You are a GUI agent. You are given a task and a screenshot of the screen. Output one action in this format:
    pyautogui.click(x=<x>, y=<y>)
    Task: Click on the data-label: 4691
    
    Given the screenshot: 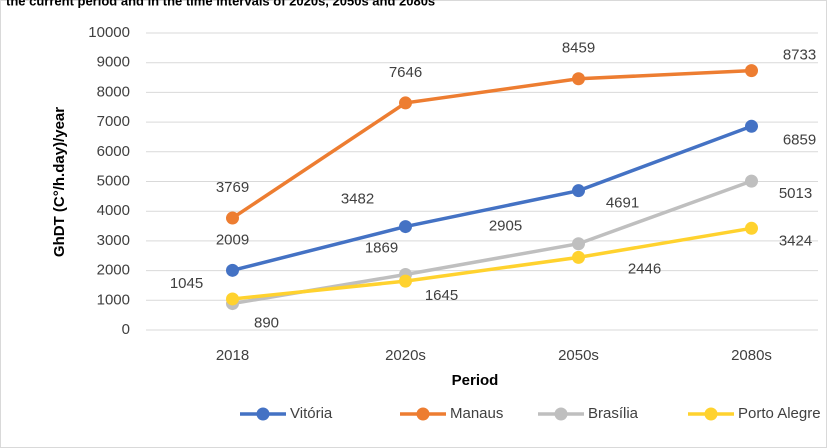 What is the action you would take?
    pyautogui.click(x=622, y=203)
    